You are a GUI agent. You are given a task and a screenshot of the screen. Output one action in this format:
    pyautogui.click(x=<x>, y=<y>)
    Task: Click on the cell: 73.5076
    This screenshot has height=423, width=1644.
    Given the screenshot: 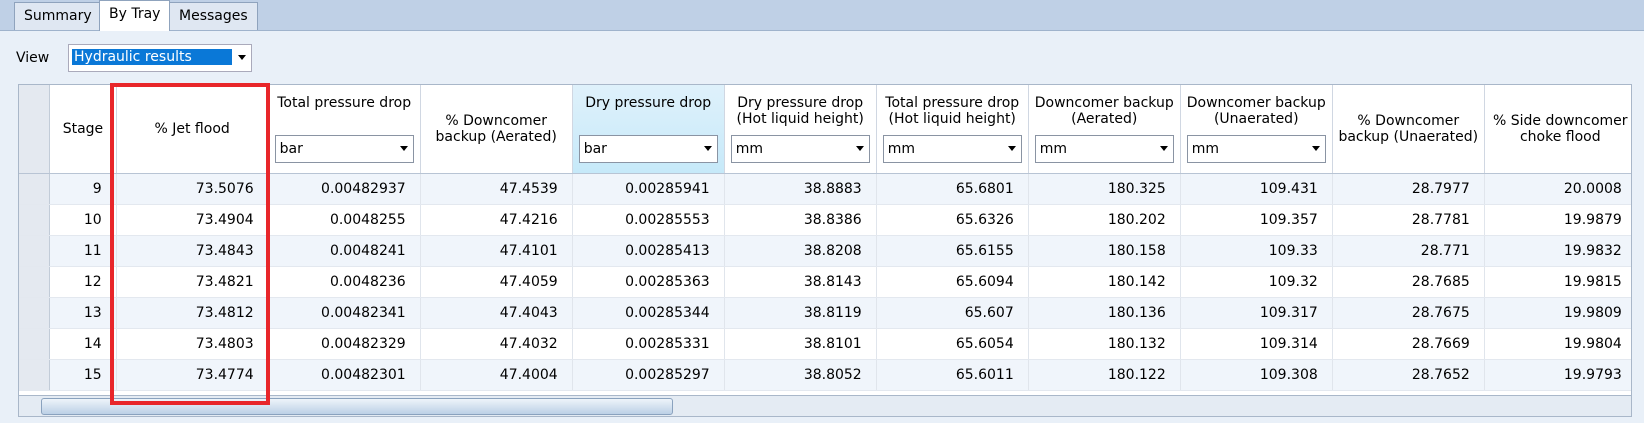 What is the action you would take?
    pyautogui.click(x=192, y=189)
    